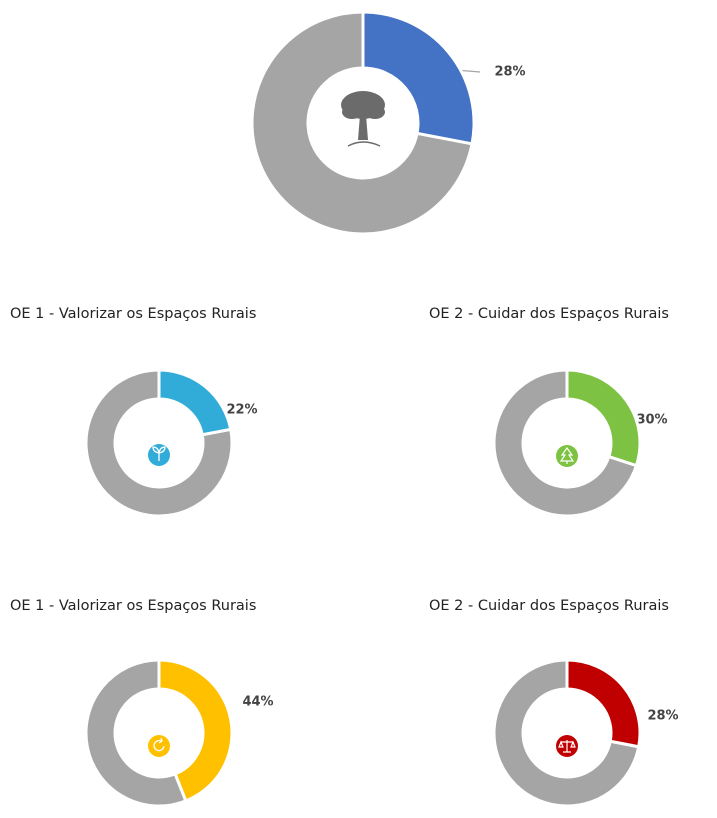  I want to click on cycle-icon, so click(159, 746).